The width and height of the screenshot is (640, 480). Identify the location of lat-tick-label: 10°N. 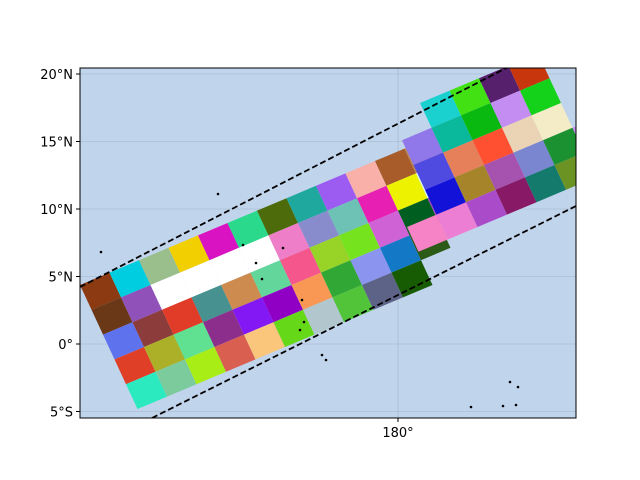
(56, 210).